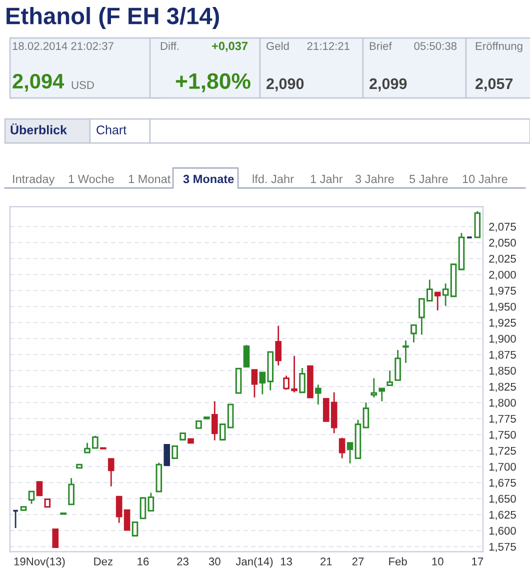 This screenshot has height=576, width=530. What do you see at coordinates (502, 403) in the screenshot?
I see `y-tick-label: 1,800` at bounding box center [502, 403].